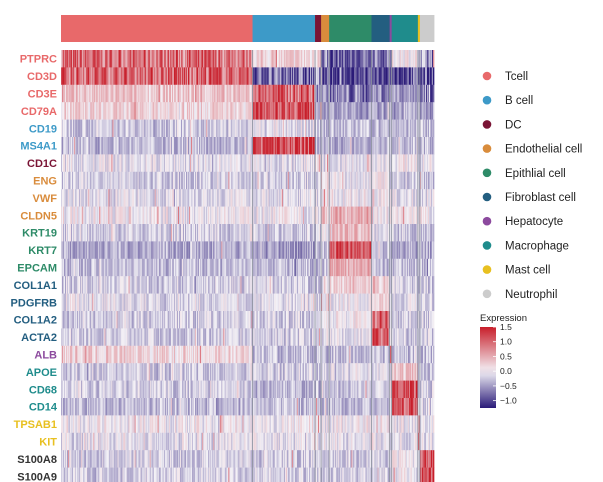 The height and width of the screenshot is (482, 603). I want to click on legend-swatch-mast-cell, so click(487, 269).